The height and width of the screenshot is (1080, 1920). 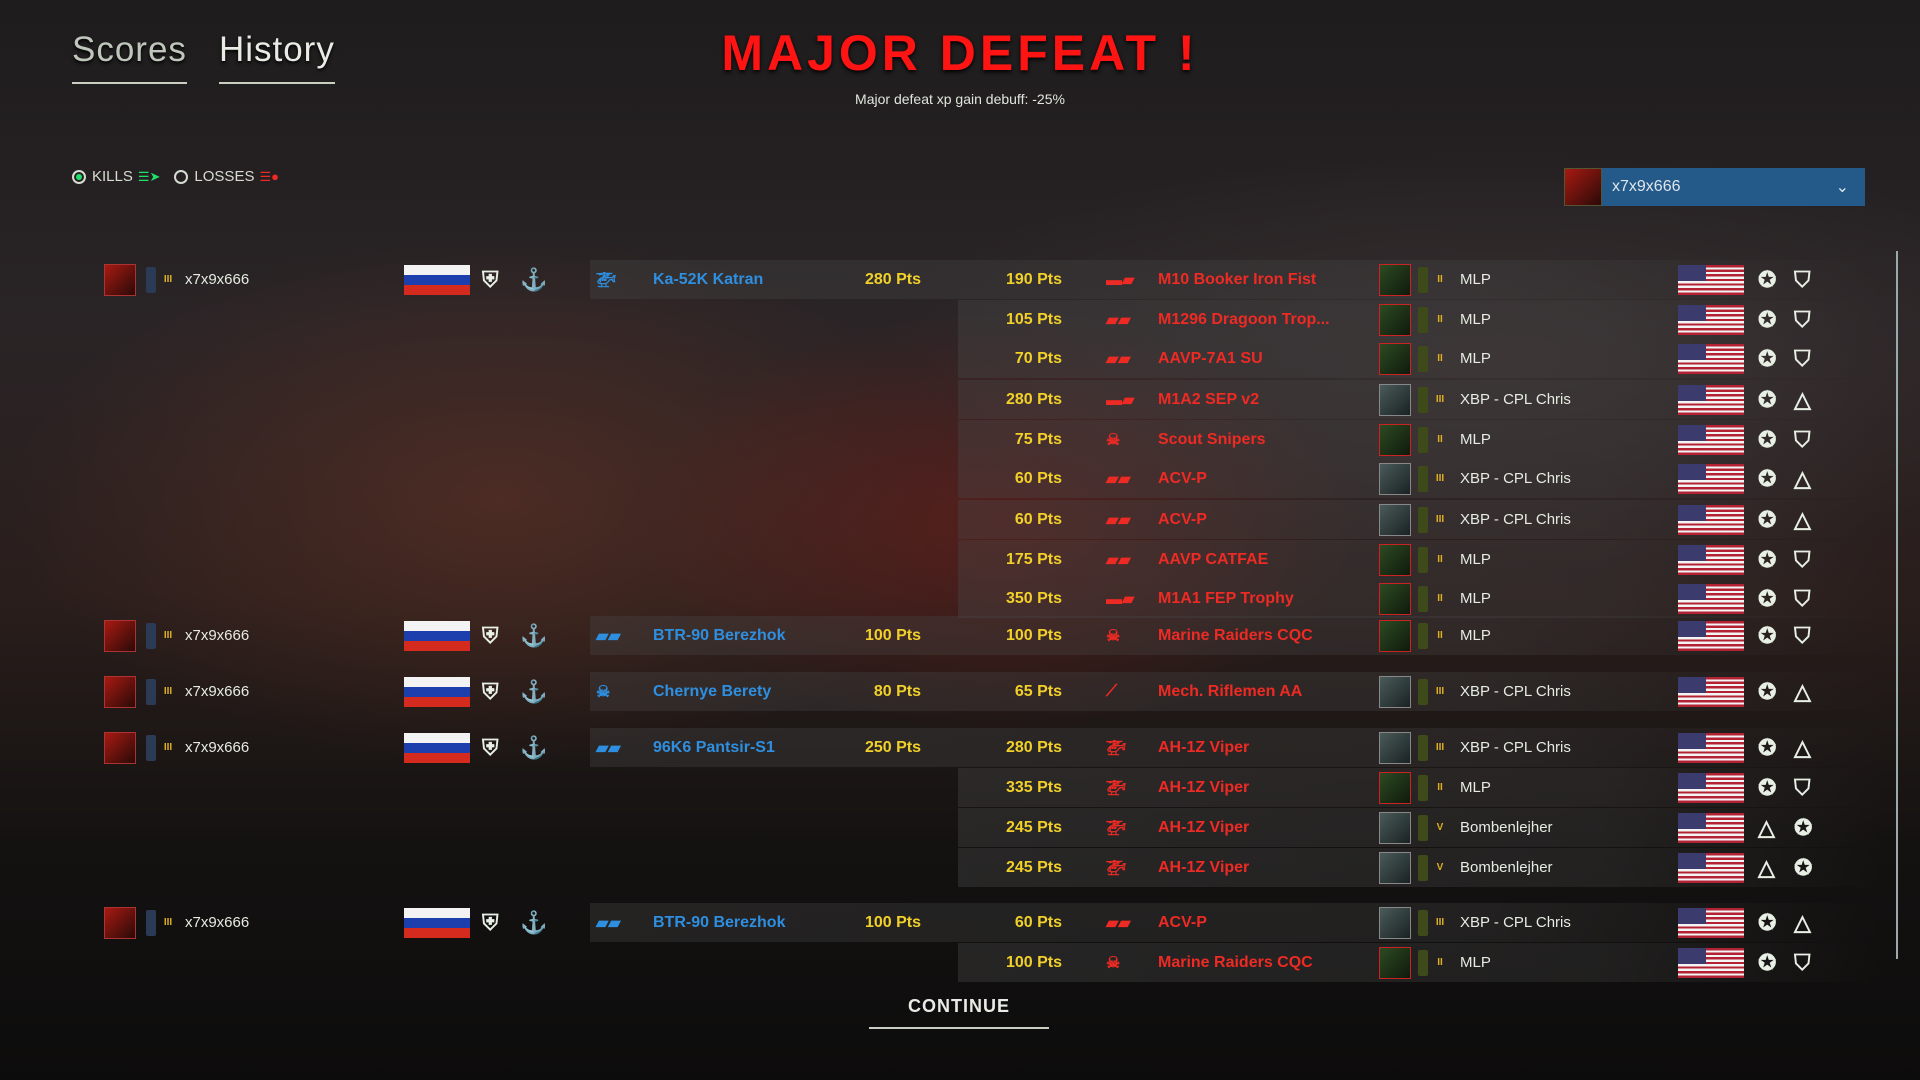 I want to click on unit-infantry-icon: ☠, so click(x=603, y=692).